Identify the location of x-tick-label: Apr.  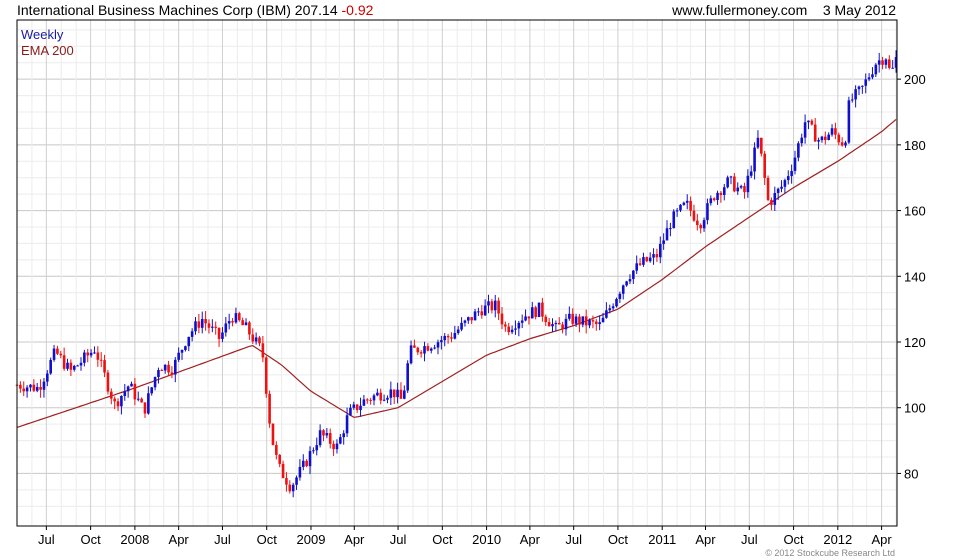
(881, 539).